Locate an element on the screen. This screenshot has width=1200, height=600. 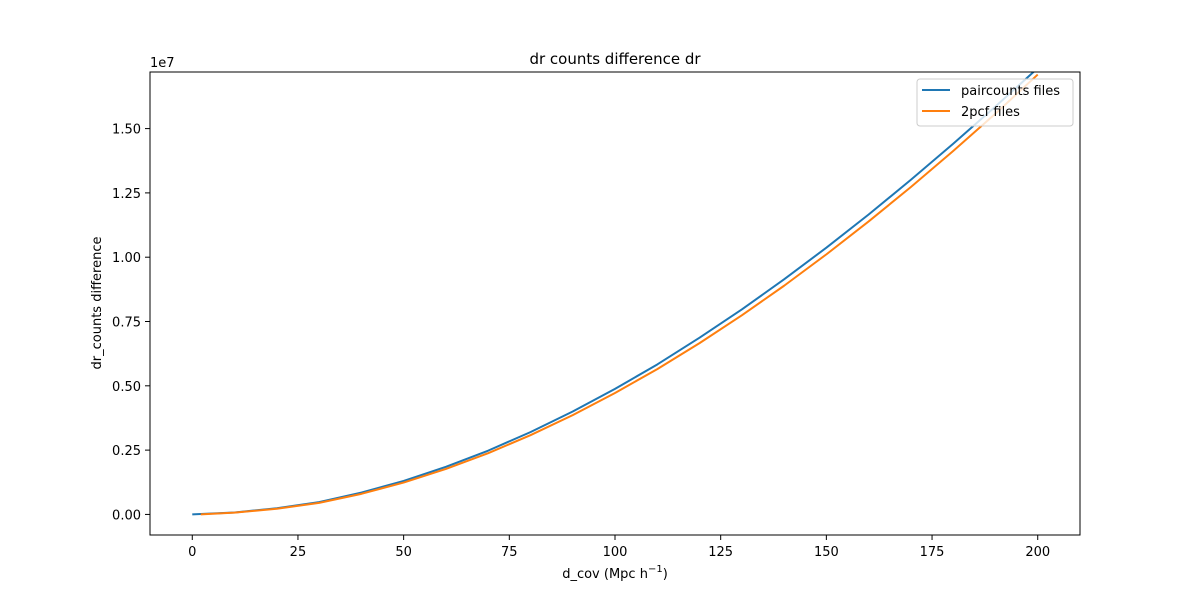
legend: paircounts files 2pcf files is located at coordinates (995, 102).